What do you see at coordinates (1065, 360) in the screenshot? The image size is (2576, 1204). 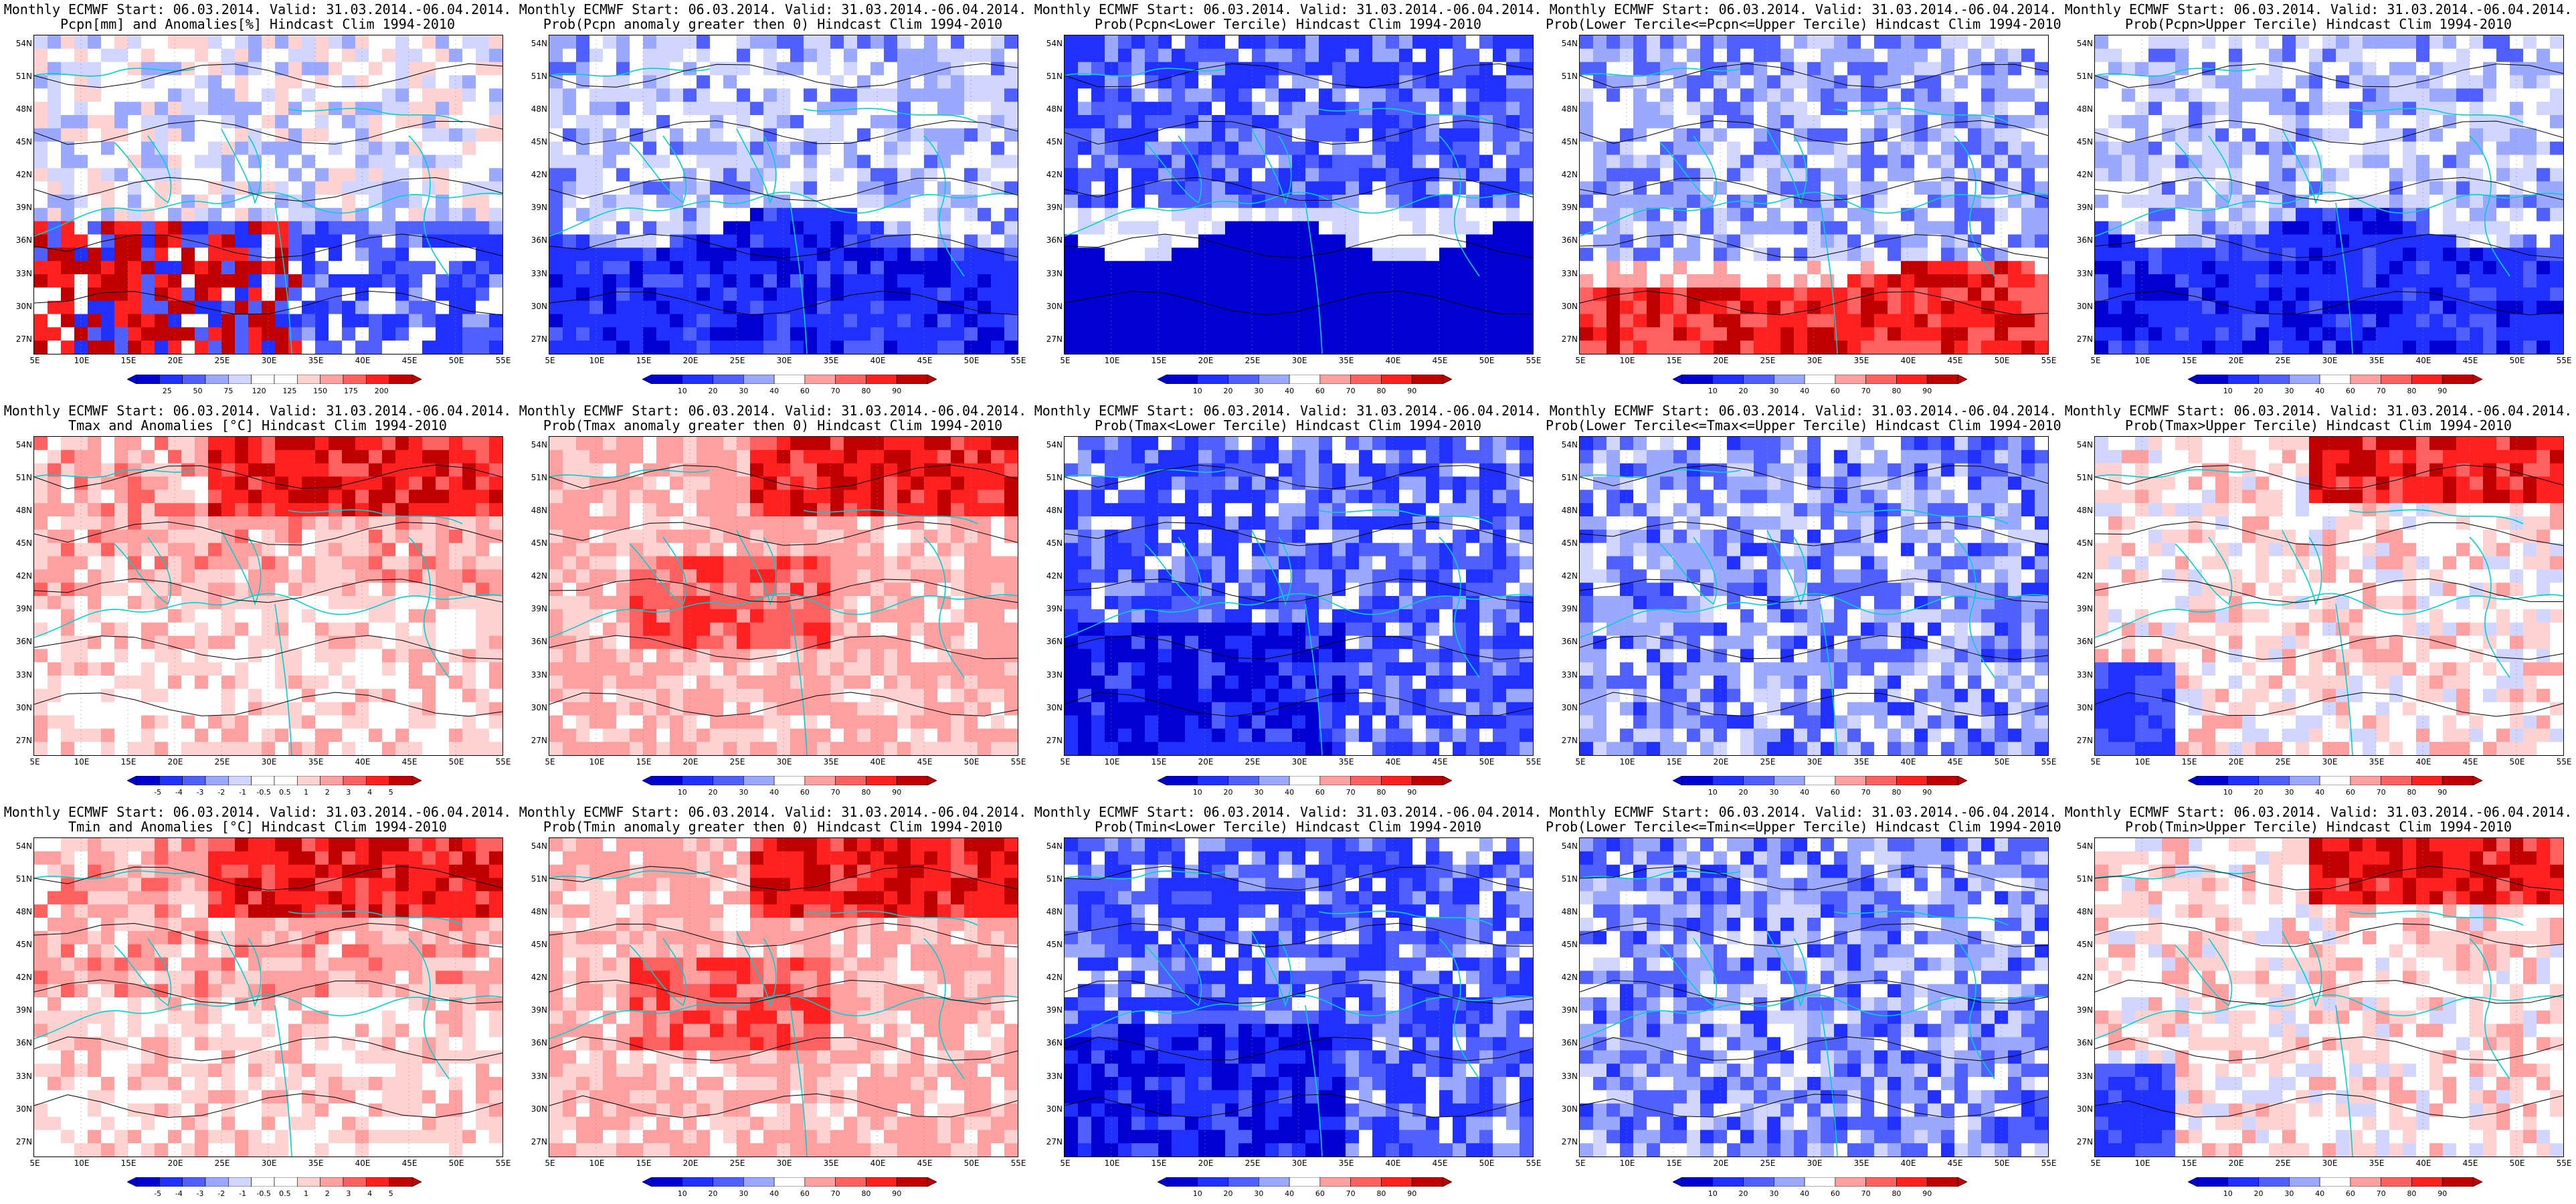 I see `longitude-label: 5E` at bounding box center [1065, 360].